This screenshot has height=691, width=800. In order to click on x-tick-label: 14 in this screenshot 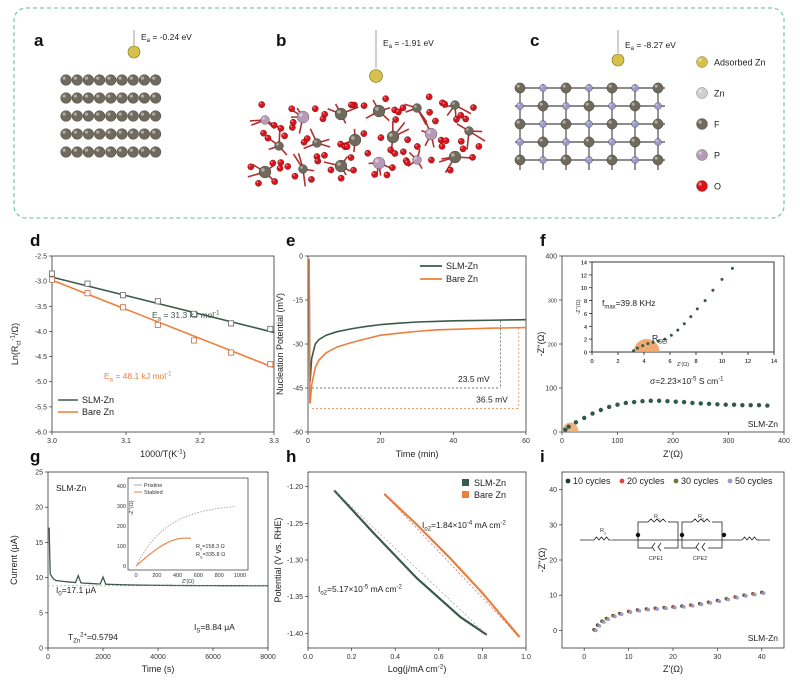, I will do `click(774, 362)`.